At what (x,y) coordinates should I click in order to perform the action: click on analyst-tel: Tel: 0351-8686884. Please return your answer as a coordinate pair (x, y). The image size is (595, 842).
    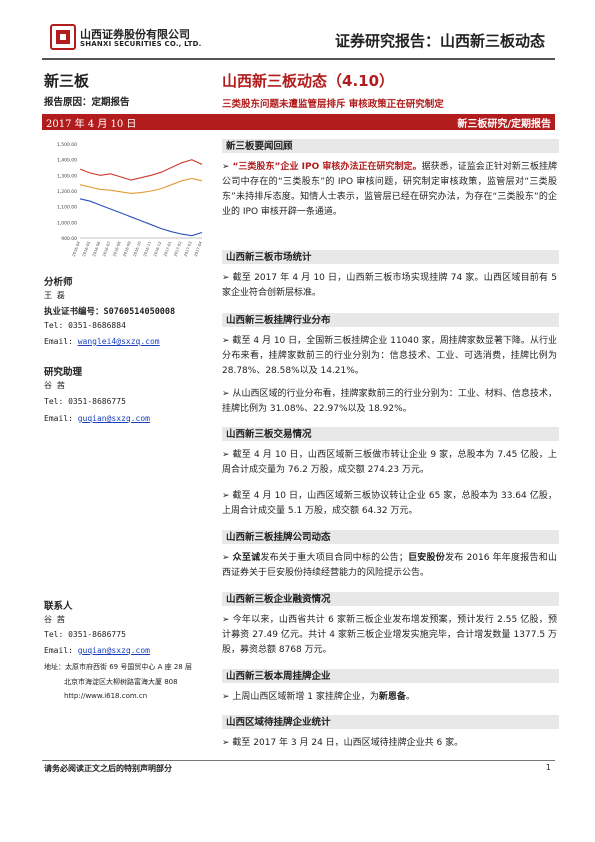
    Looking at the image, I should click on (85, 325).